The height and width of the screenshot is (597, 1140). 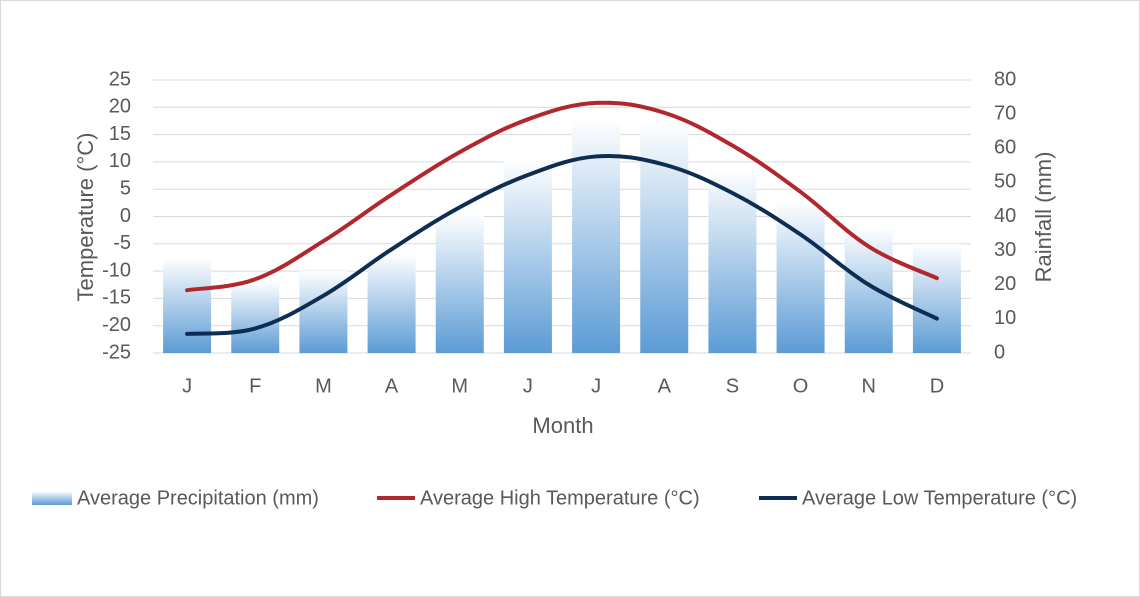 What do you see at coordinates (116, 270) in the screenshot?
I see `left-tick-label: -10` at bounding box center [116, 270].